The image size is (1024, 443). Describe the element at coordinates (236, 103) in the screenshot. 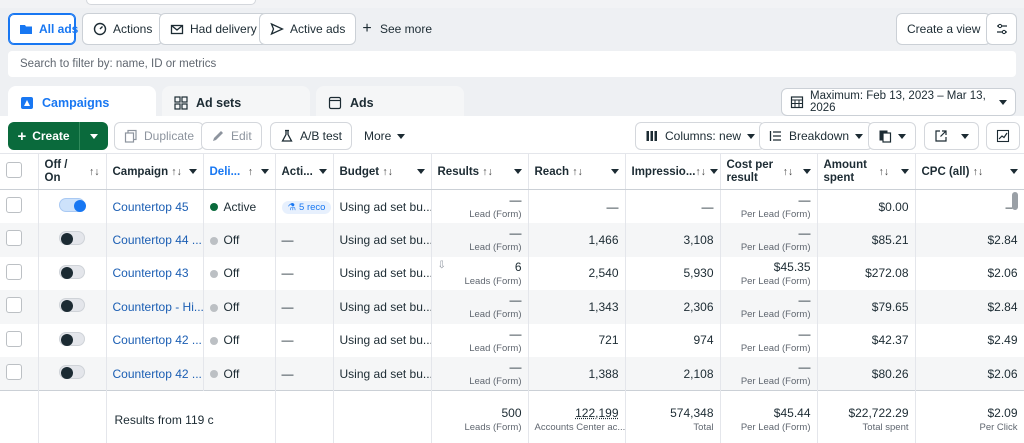

I see `tab-ad-sets: Ad sets` at that location.